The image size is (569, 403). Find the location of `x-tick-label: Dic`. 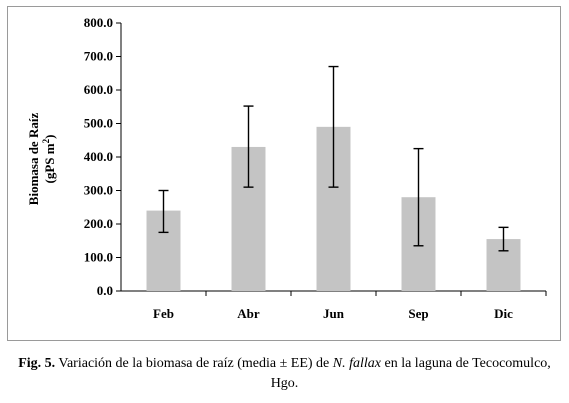

x-tick-label: Dic is located at coordinates (503, 313).